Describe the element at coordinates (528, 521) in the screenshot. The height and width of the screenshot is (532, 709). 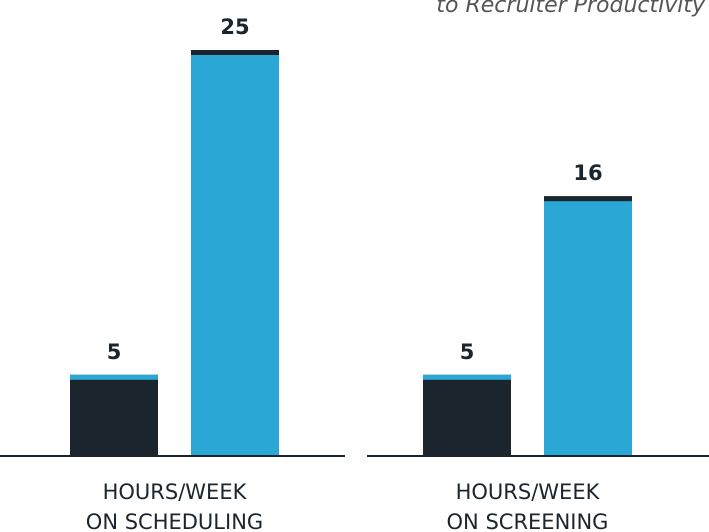
I see `category-label: ON SCREENING` at that location.